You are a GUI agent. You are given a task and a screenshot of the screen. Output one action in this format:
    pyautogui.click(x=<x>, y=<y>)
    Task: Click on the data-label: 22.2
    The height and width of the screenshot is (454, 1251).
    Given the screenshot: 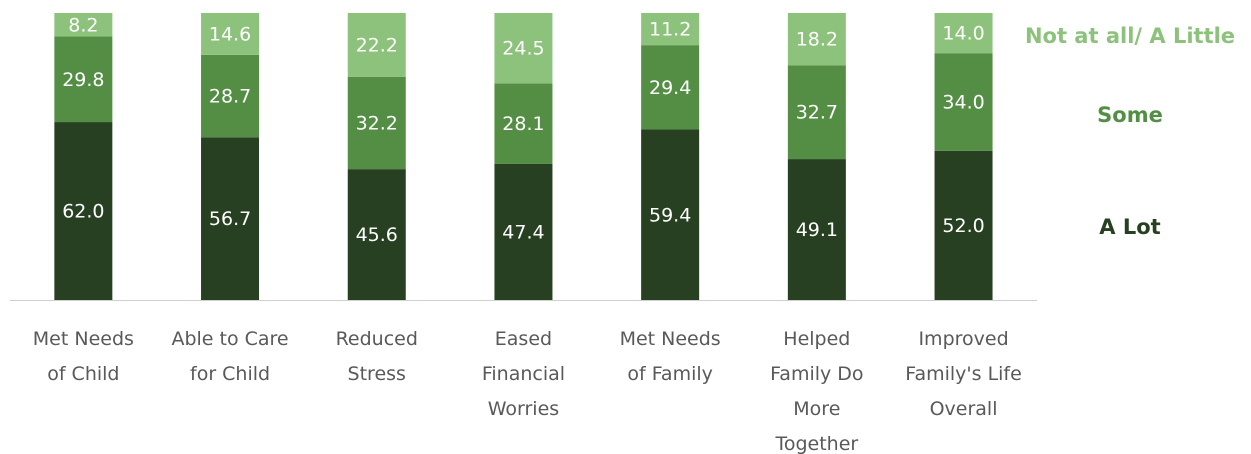 What is the action you would take?
    pyautogui.click(x=377, y=45)
    